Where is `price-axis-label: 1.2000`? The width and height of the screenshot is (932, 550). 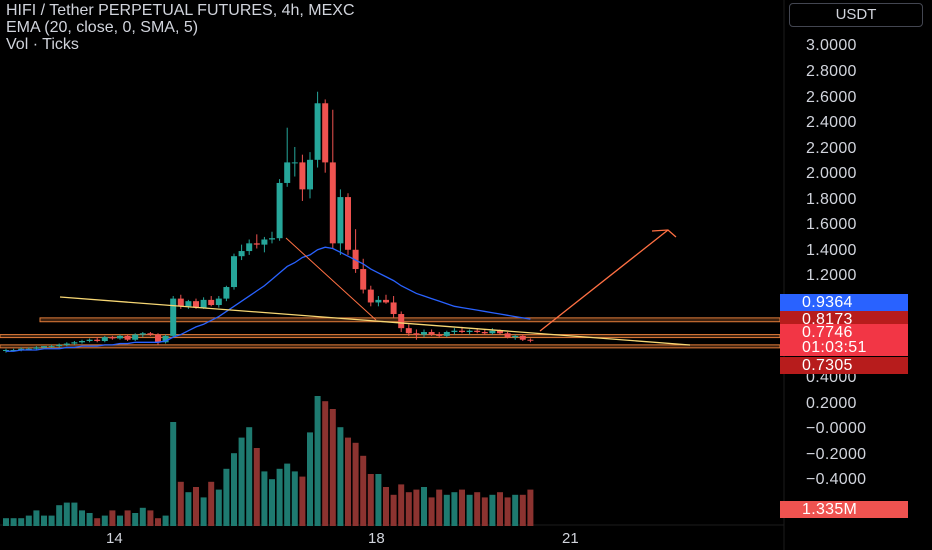
price-axis-label: 1.2000 is located at coordinates (831, 275).